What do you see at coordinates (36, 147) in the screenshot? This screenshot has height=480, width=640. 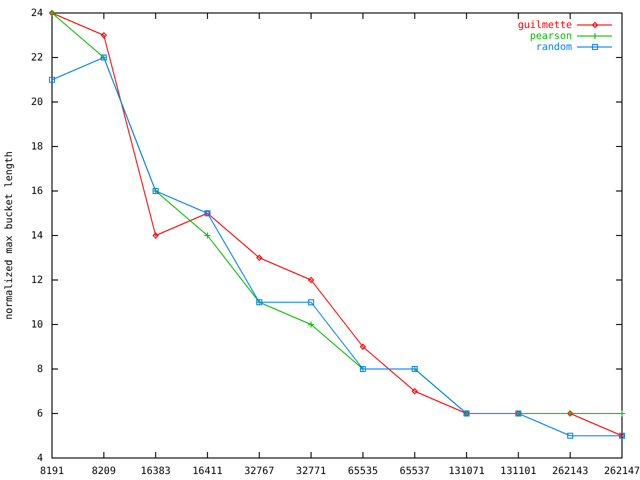 I see `y-tick-label: 18` at bounding box center [36, 147].